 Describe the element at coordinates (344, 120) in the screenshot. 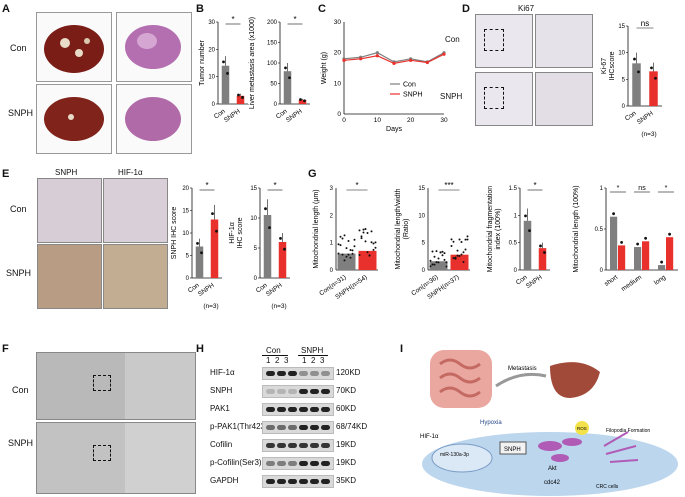

I see `x-tick-label: 0` at that location.